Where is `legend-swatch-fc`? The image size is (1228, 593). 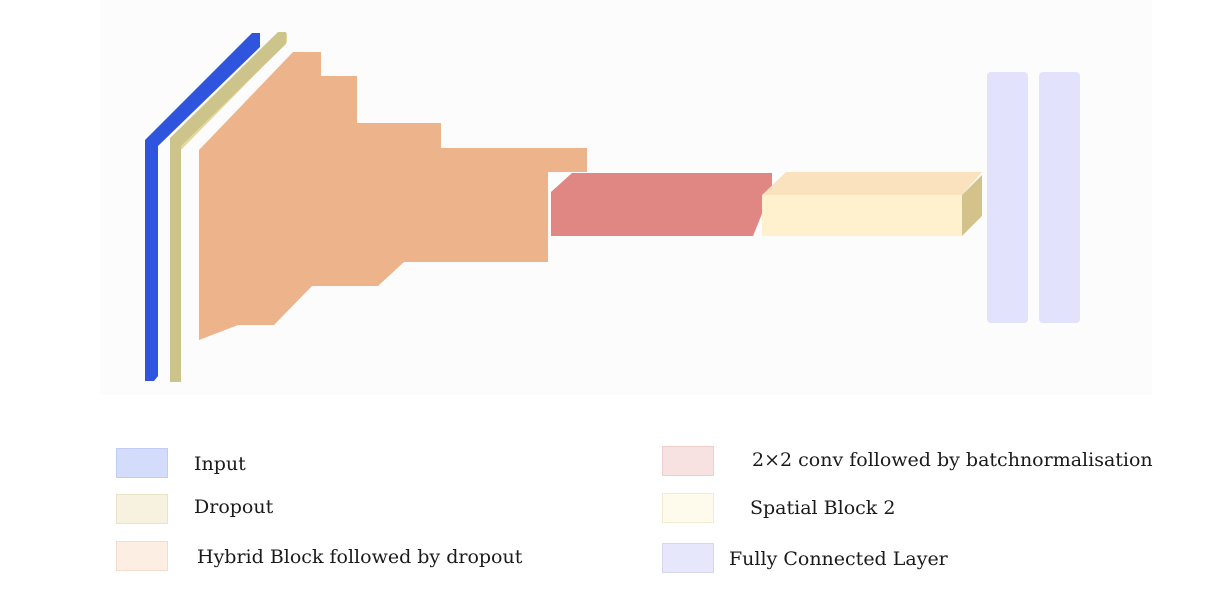 legend-swatch-fc is located at coordinates (688, 558).